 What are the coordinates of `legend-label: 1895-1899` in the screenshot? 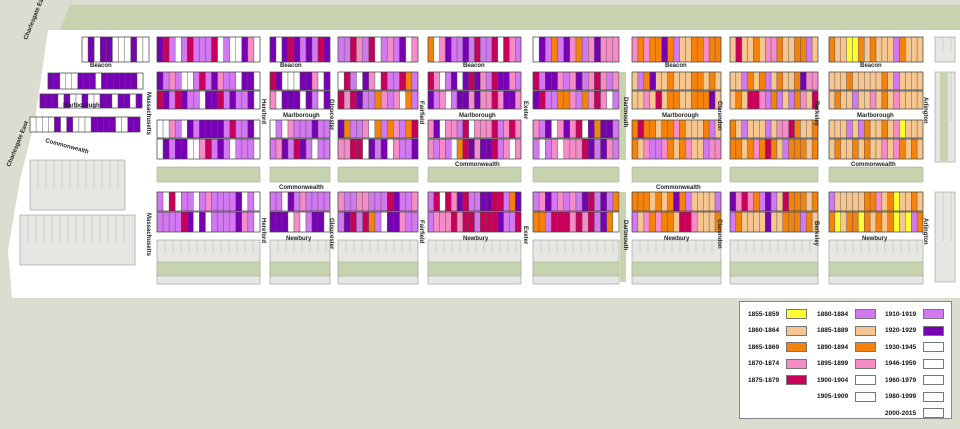 It's located at (833, 363).